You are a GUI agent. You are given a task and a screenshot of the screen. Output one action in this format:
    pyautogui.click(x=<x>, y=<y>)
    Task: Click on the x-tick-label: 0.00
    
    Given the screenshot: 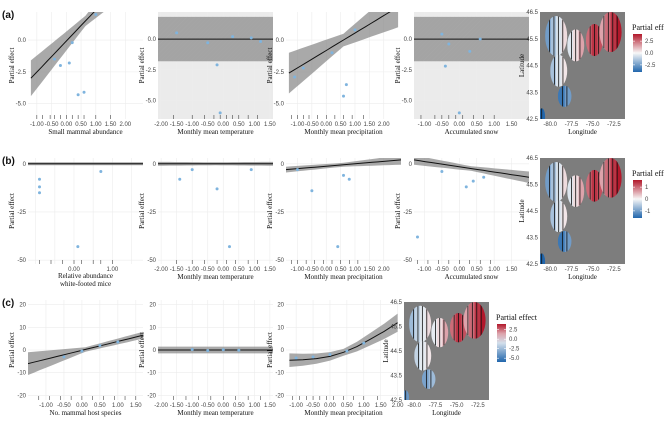 What is the action you would take?
    pyautogui.click(x=330, y=406)
    